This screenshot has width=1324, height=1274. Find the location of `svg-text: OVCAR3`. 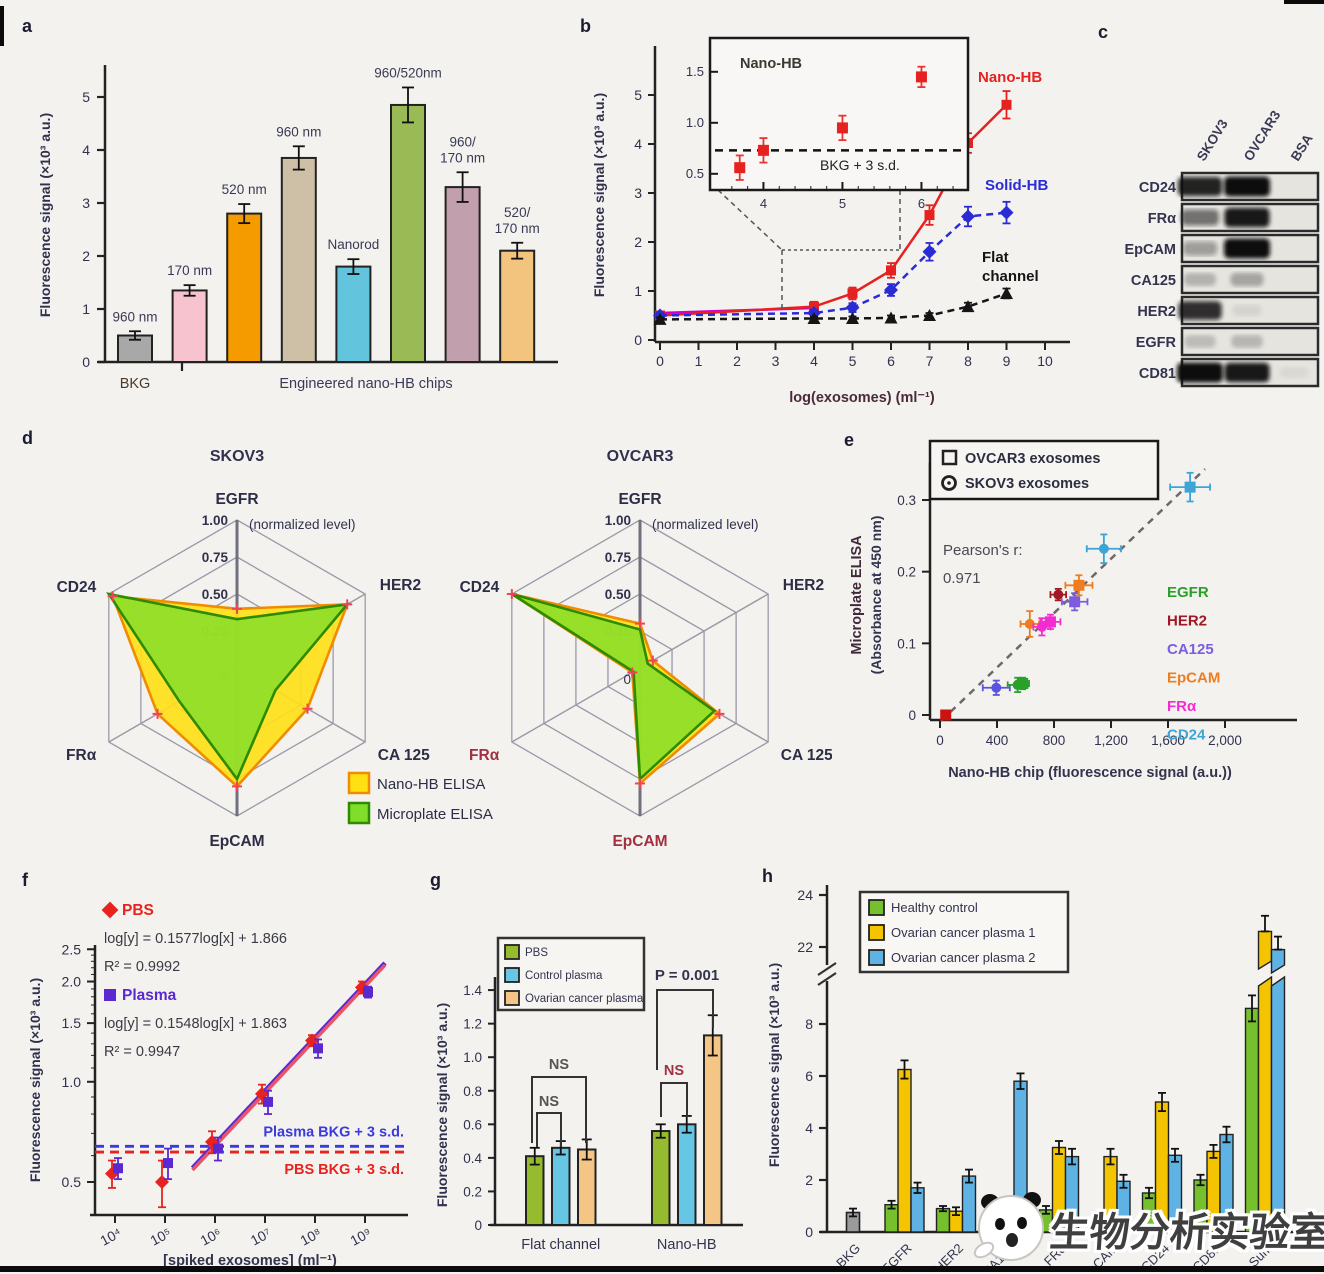

svg-text: OVCAR3 is located at coordinates (1262, 136).